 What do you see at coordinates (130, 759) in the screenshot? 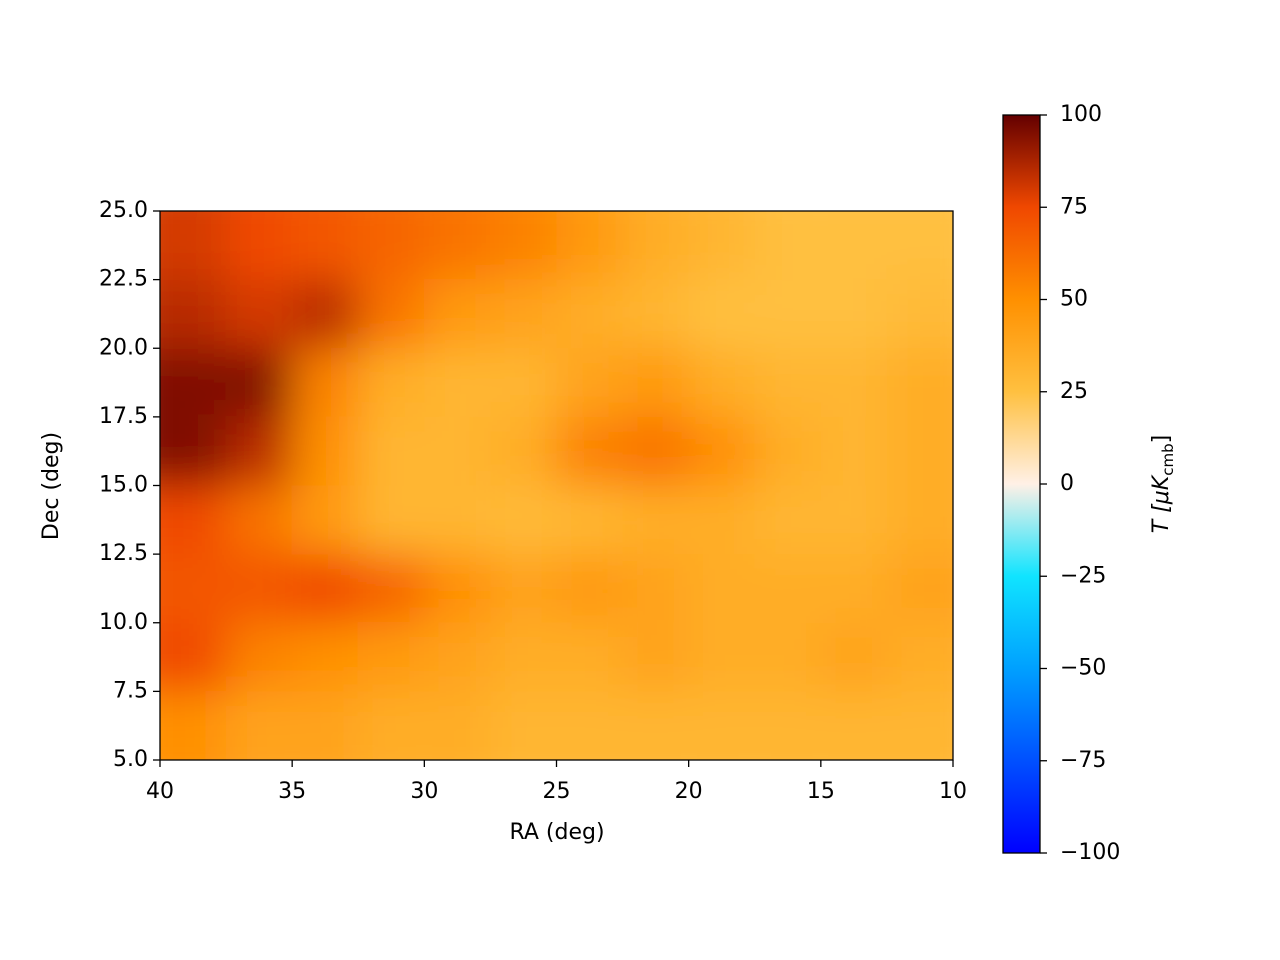
I see `y-tick-label: 5.0` at bounding box center [130, 759].